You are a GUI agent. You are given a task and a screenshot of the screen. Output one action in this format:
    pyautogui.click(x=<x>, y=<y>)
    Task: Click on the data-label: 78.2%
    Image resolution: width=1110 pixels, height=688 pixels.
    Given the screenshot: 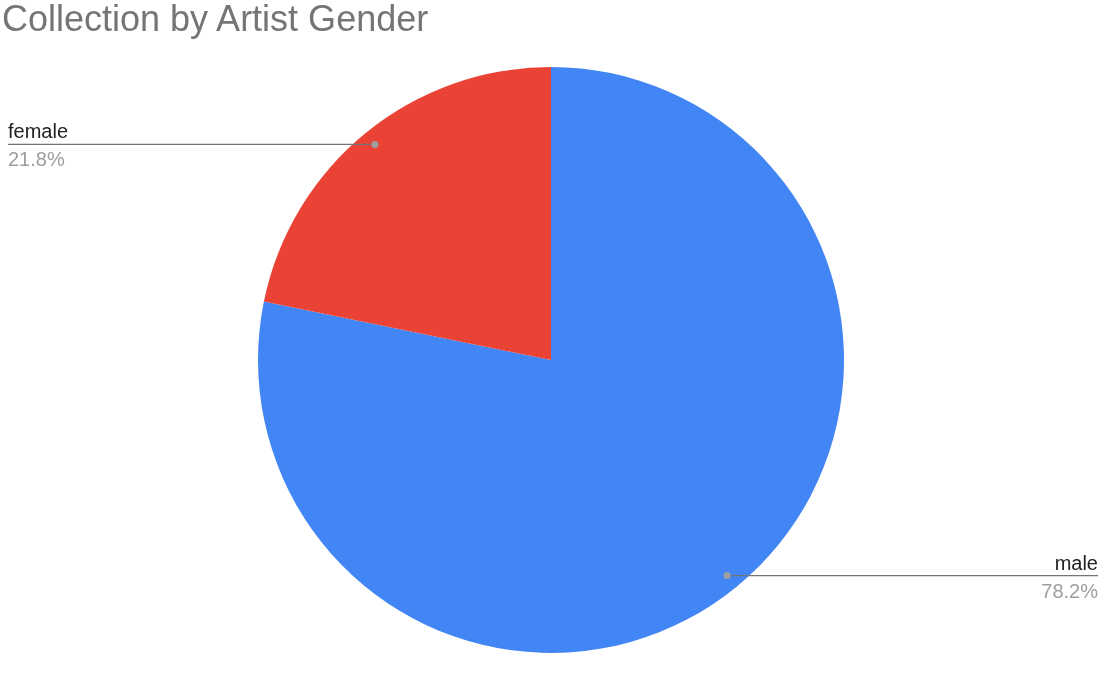 What is the action you would take?
    pyautogui.click(x=1070, y=590)
    